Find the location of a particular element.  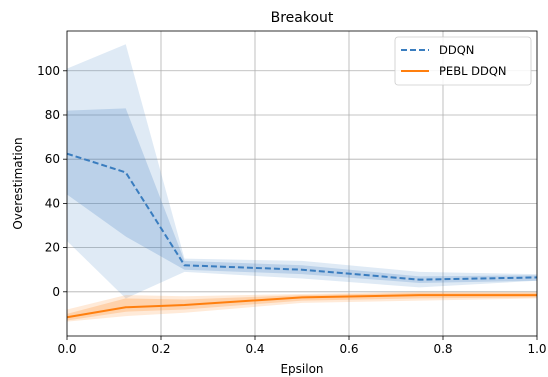

series-line-pebl-ddqn is located at coordinates (301, 306).